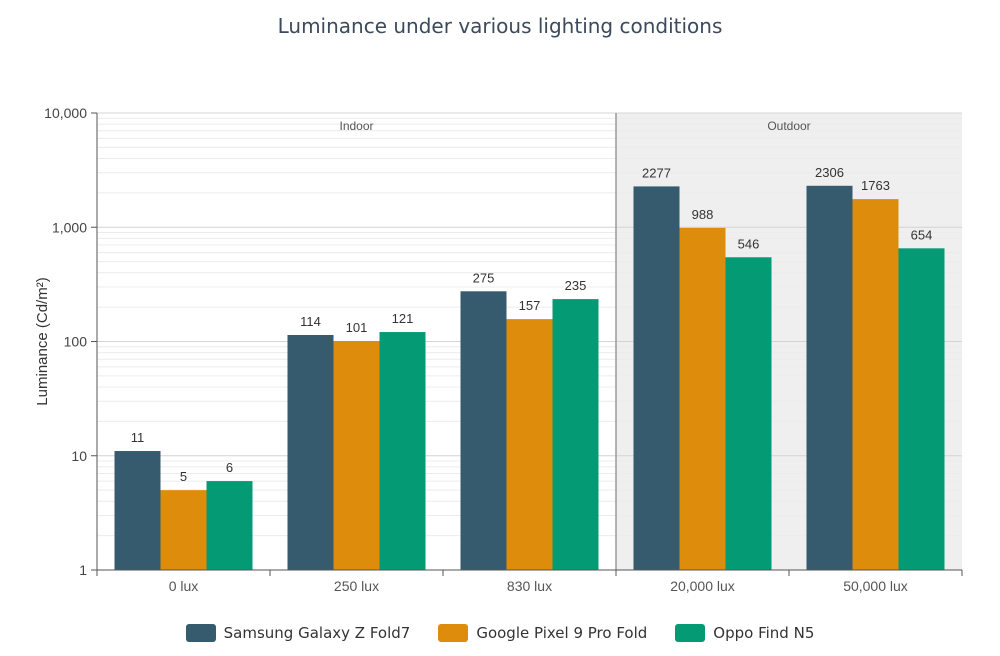 The width and height of the screenshot is (1000, 656). What do you see at coordinates (65, 113) in the screenshot?
I see `y-tick-label: 10,000` at bounding box center [65, 113].